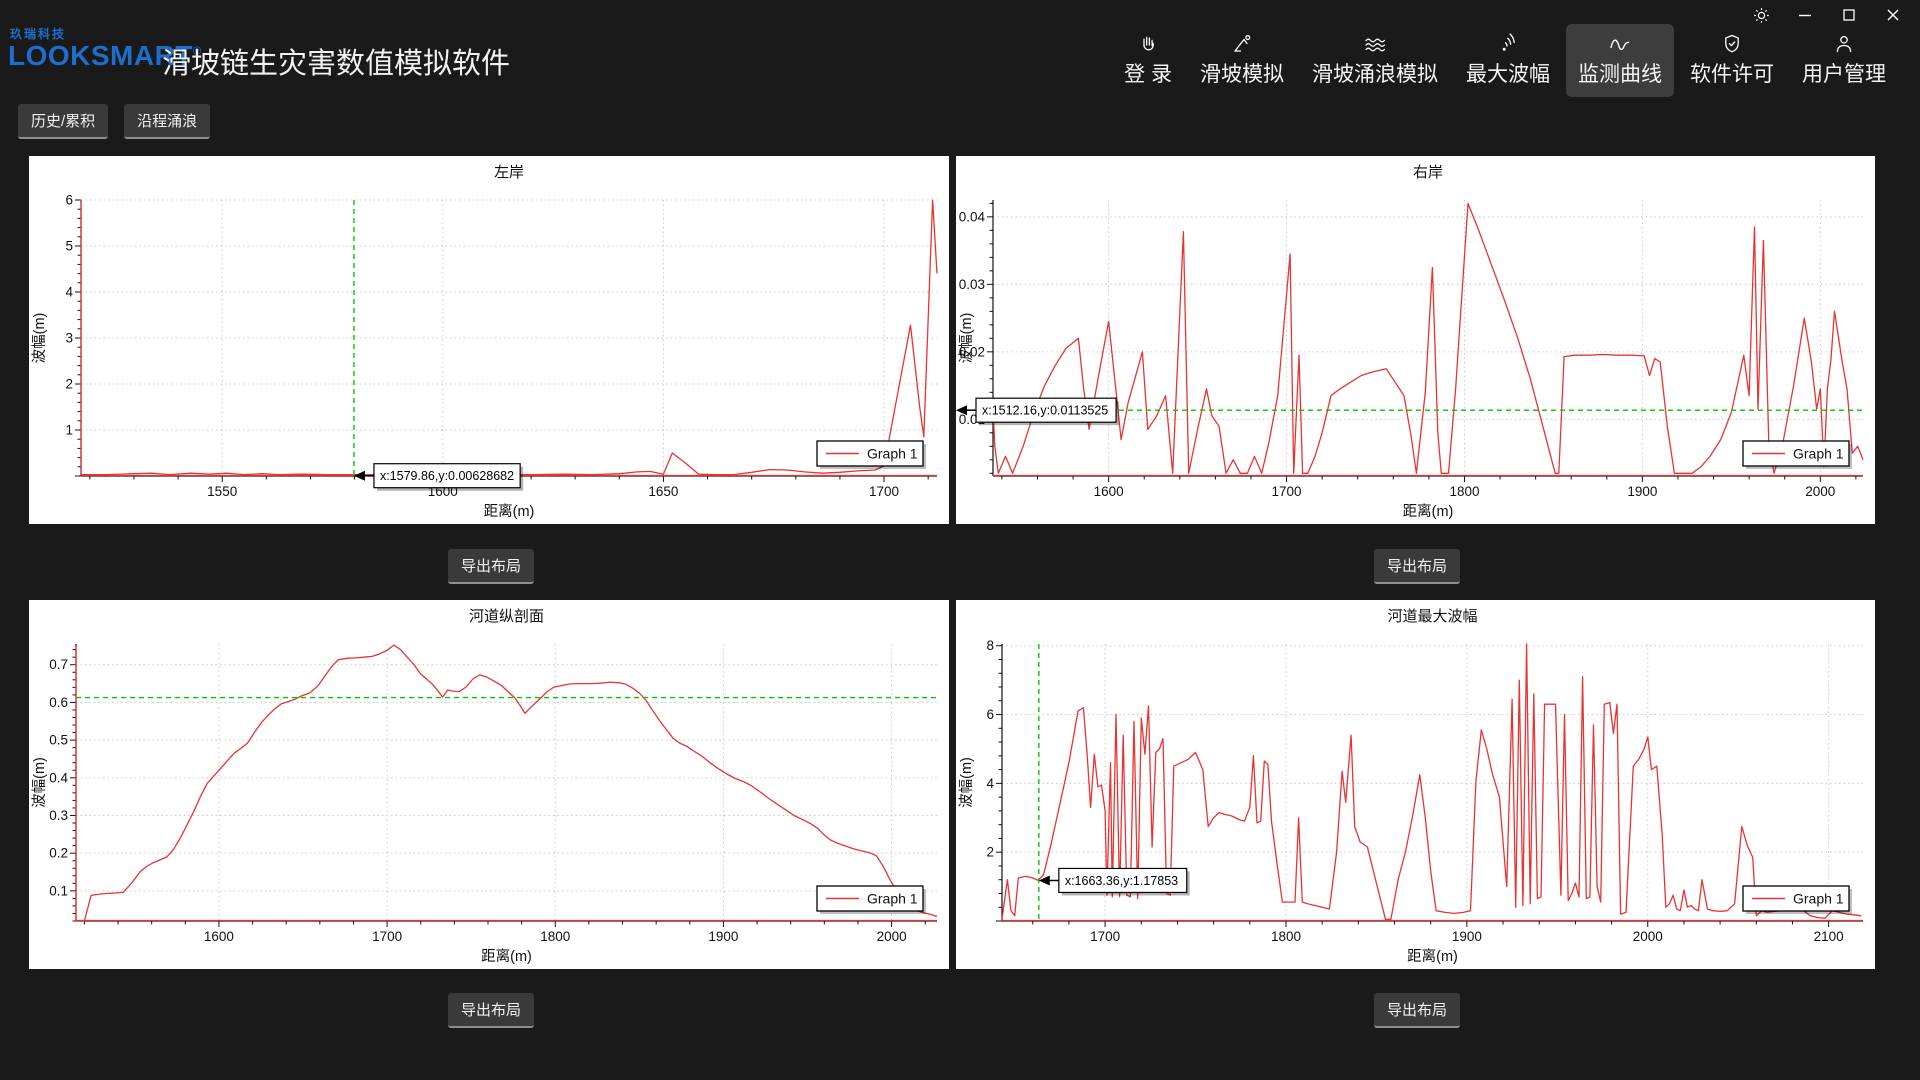  What do you see at coordinates (972, 351) in the screenshot?
I see `svg-text: 0.02` at bounding box center [972, 351].